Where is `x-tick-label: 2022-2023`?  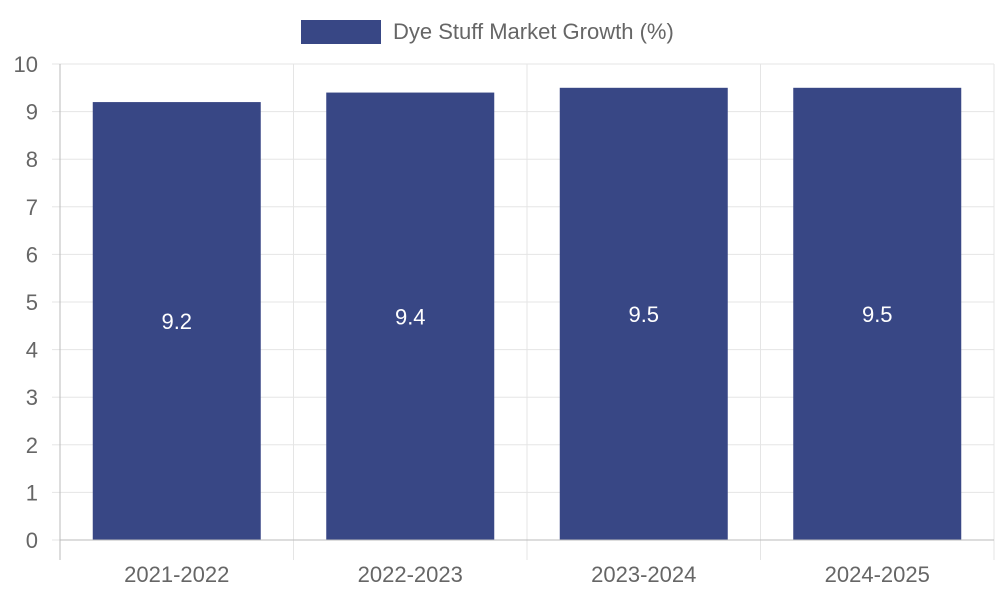 x-tick-label: 2022-2023 is located at coordinates (410, 574).